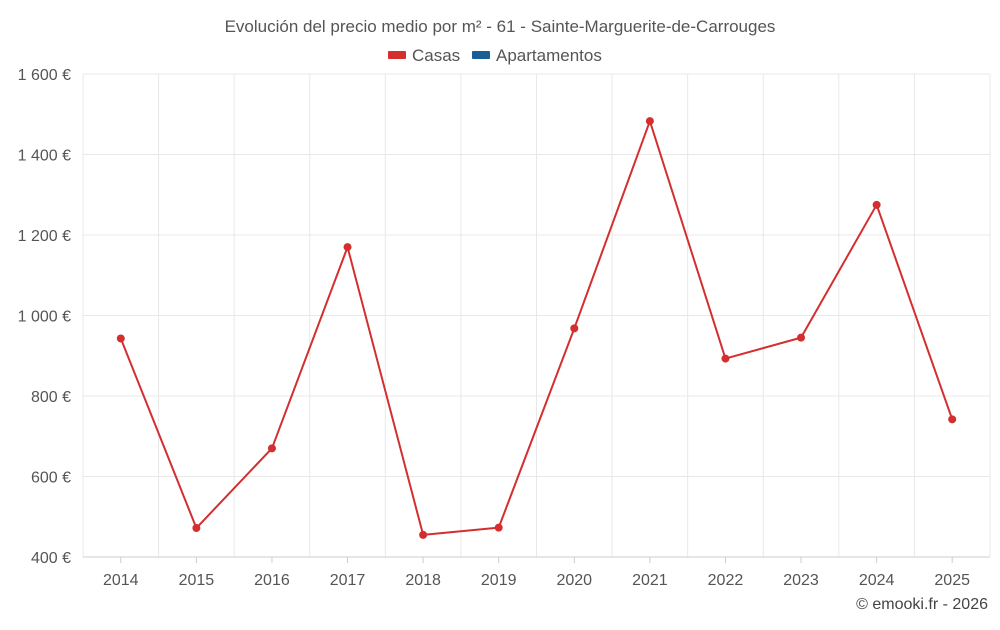 The image size is (1000, 630). What do you see at coordinates (272, 580) in the screenshot?
I see `x-tick-label: 2016` at bounding box center [272, 580].